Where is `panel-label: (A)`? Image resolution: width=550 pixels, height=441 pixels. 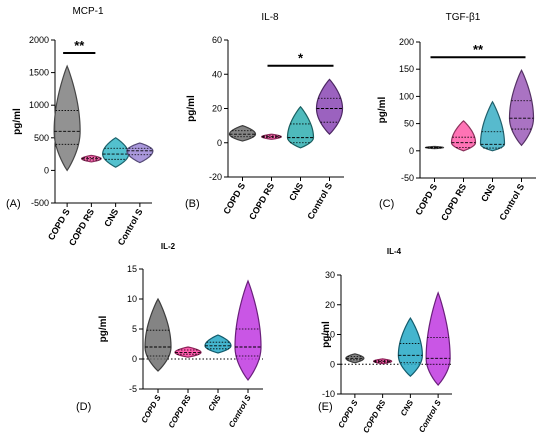 panel-label: (A) is located at coordinates (13, 204).